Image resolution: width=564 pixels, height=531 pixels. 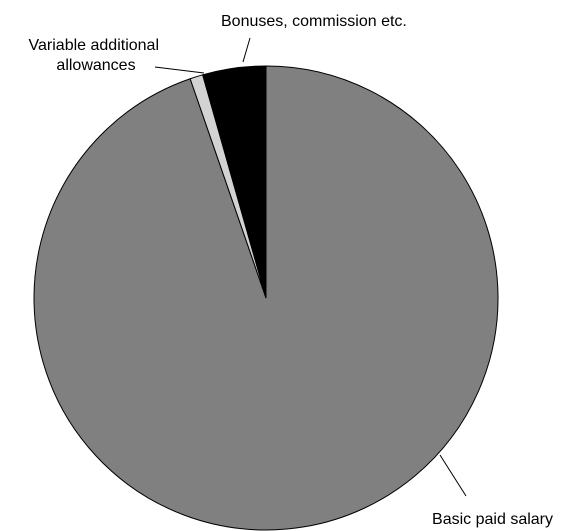 I want to click on pie-slice-bonuses-commission-etc, so click(x=234, y=182).